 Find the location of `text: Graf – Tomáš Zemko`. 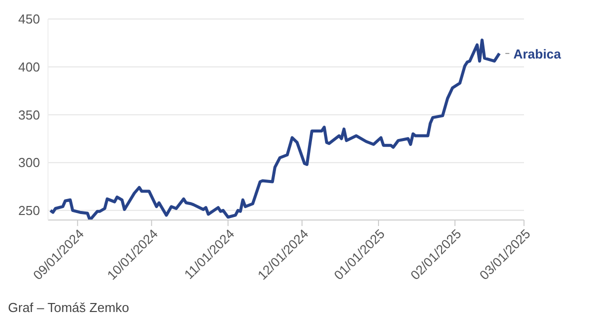

text: Graf – Tomáš Zemko is located at coordinates (69, 307).